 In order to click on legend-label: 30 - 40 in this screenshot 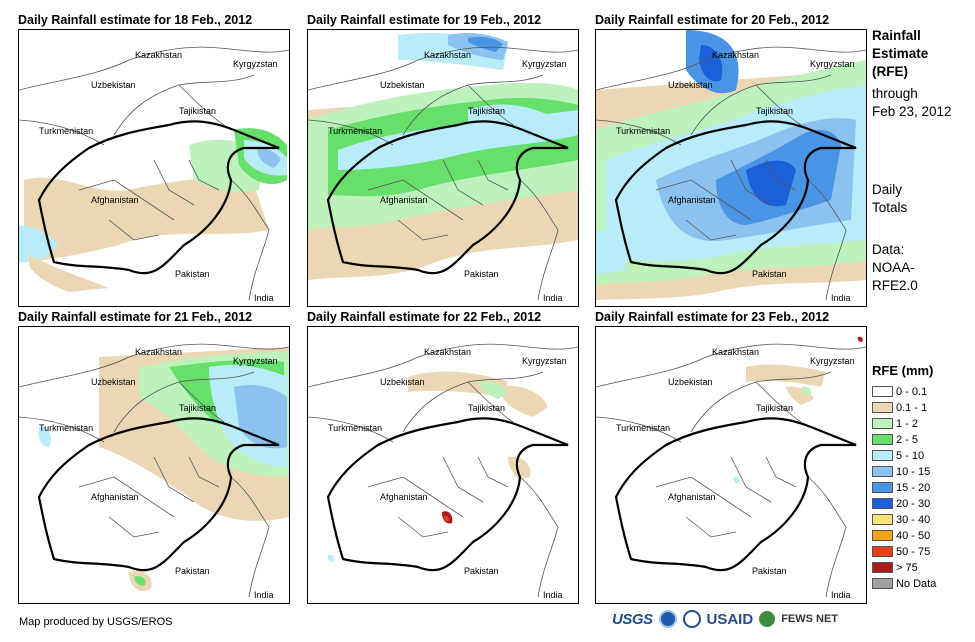, I will do `click(913, 519)`.